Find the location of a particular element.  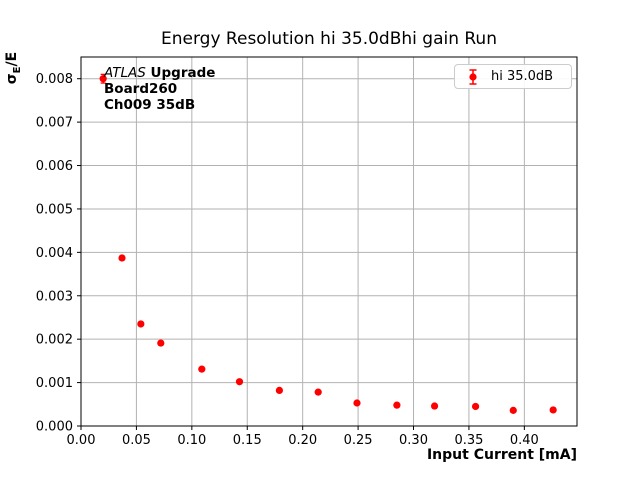

x-tick-label: 0.35 is located at coordinates (468, 440).